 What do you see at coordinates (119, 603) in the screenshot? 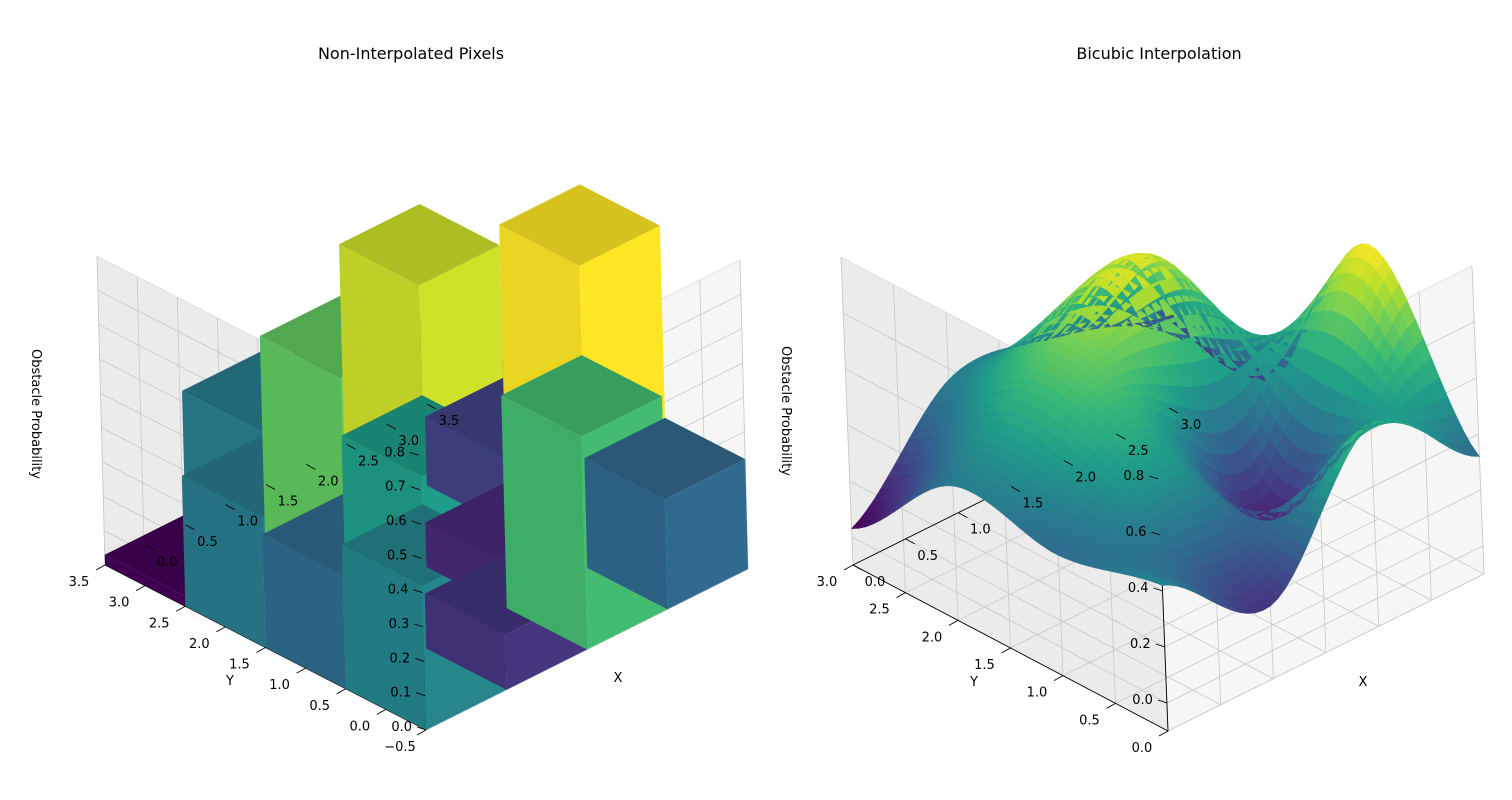
I see `y-tick-label: 3.0` at bounding box center [119, 603].